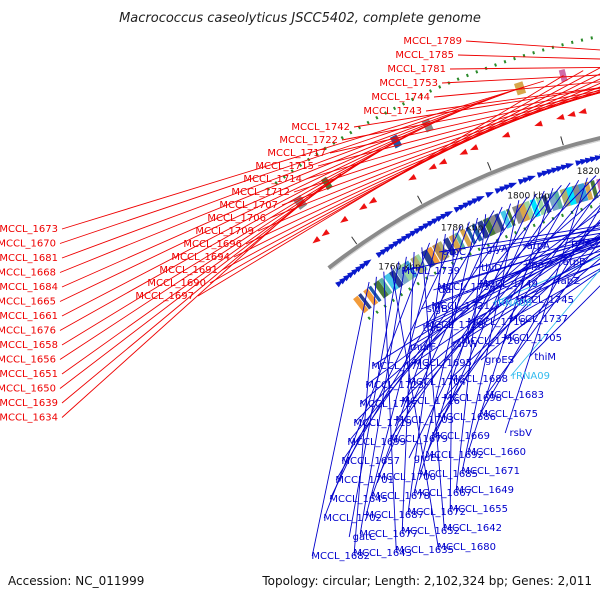  What do you see at coordinates (352, 518) in the screenshot?
I see `gene-label: MCCL_1702` at bounding box center [352, 518].